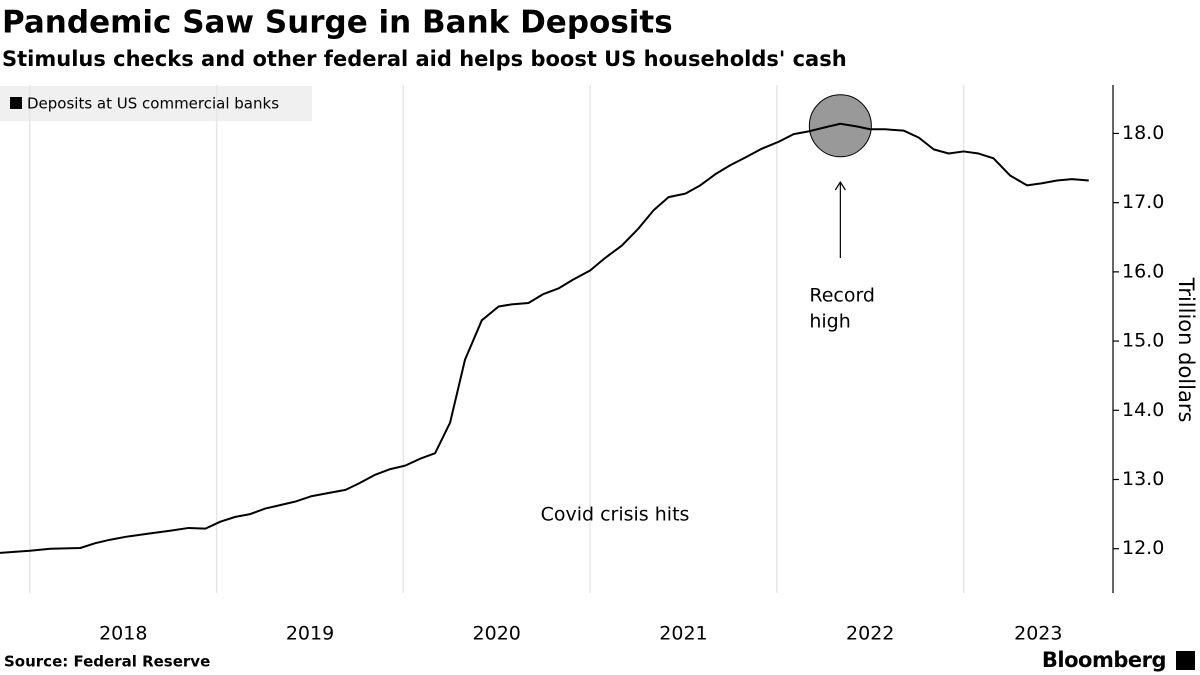  What do you see at coordinates (1143, 202) in the screenshot?
I see `y-tick-label: 17.0` at bounding box center [1143, 202].